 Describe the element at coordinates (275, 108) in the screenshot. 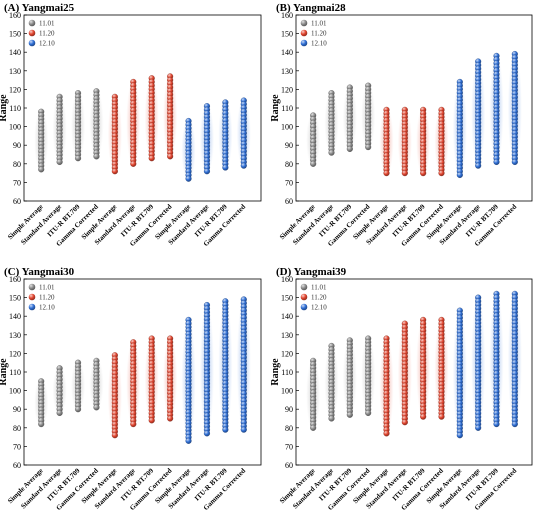

I see `y-axis-label: Range` at that location.